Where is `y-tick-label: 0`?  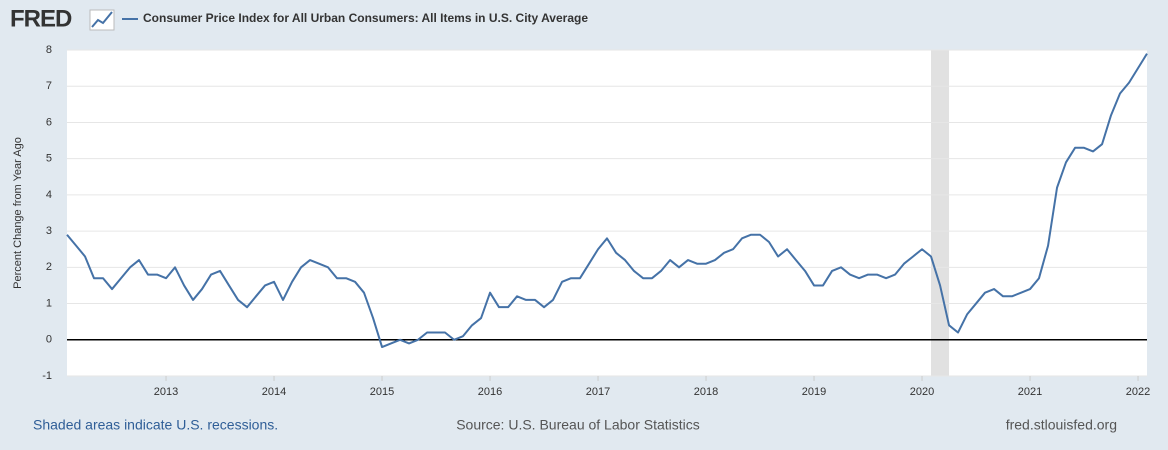
y-tick-label: 0 is located at coordinates (49, 340).